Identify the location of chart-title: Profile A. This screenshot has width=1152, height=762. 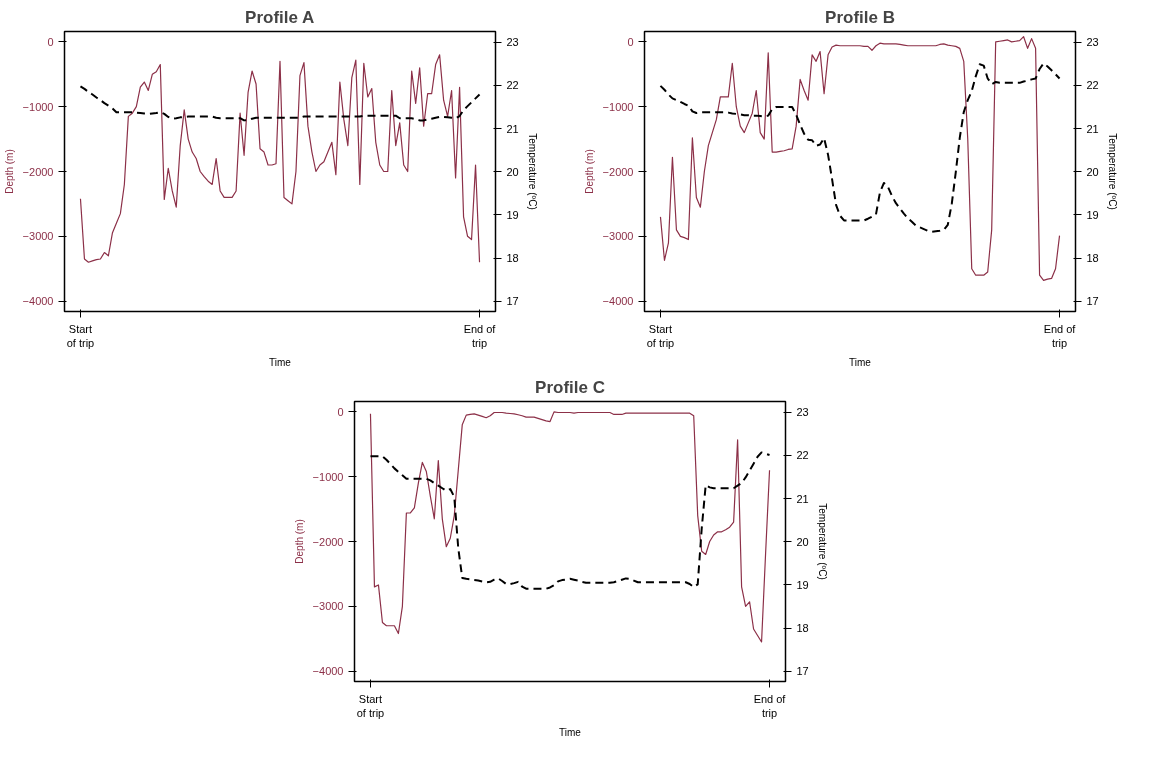
(280, 17).